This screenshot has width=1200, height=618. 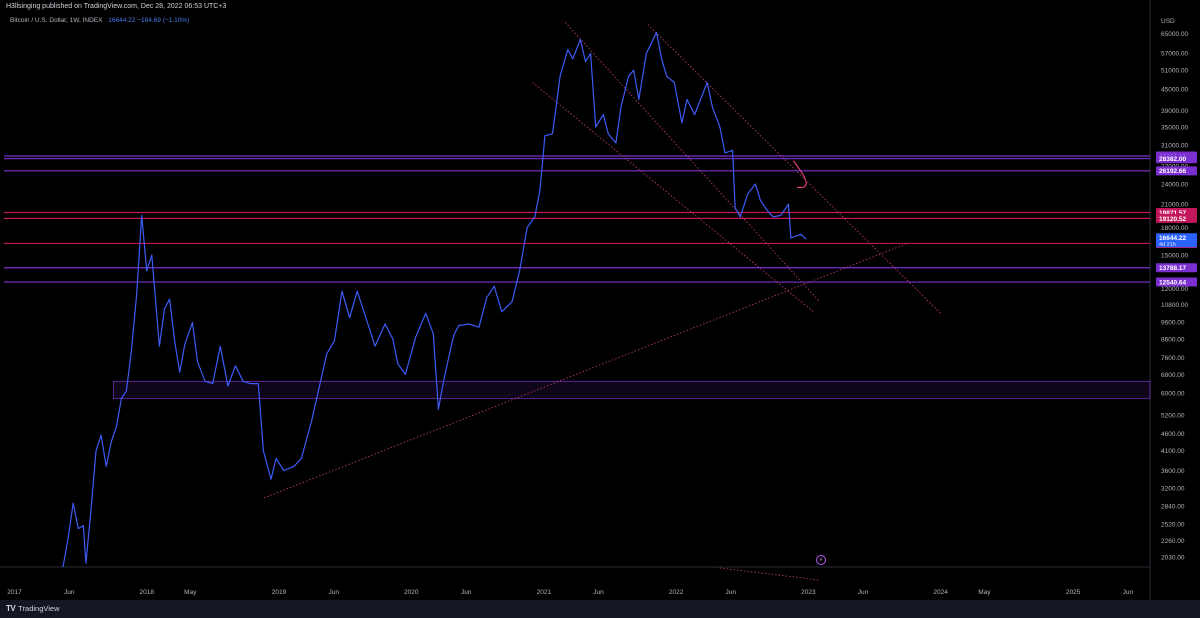 What do you see at coordinates (544, 592) in the screenshot?
I see `x-tick-label: 2021` at bounding box center [544, 592].